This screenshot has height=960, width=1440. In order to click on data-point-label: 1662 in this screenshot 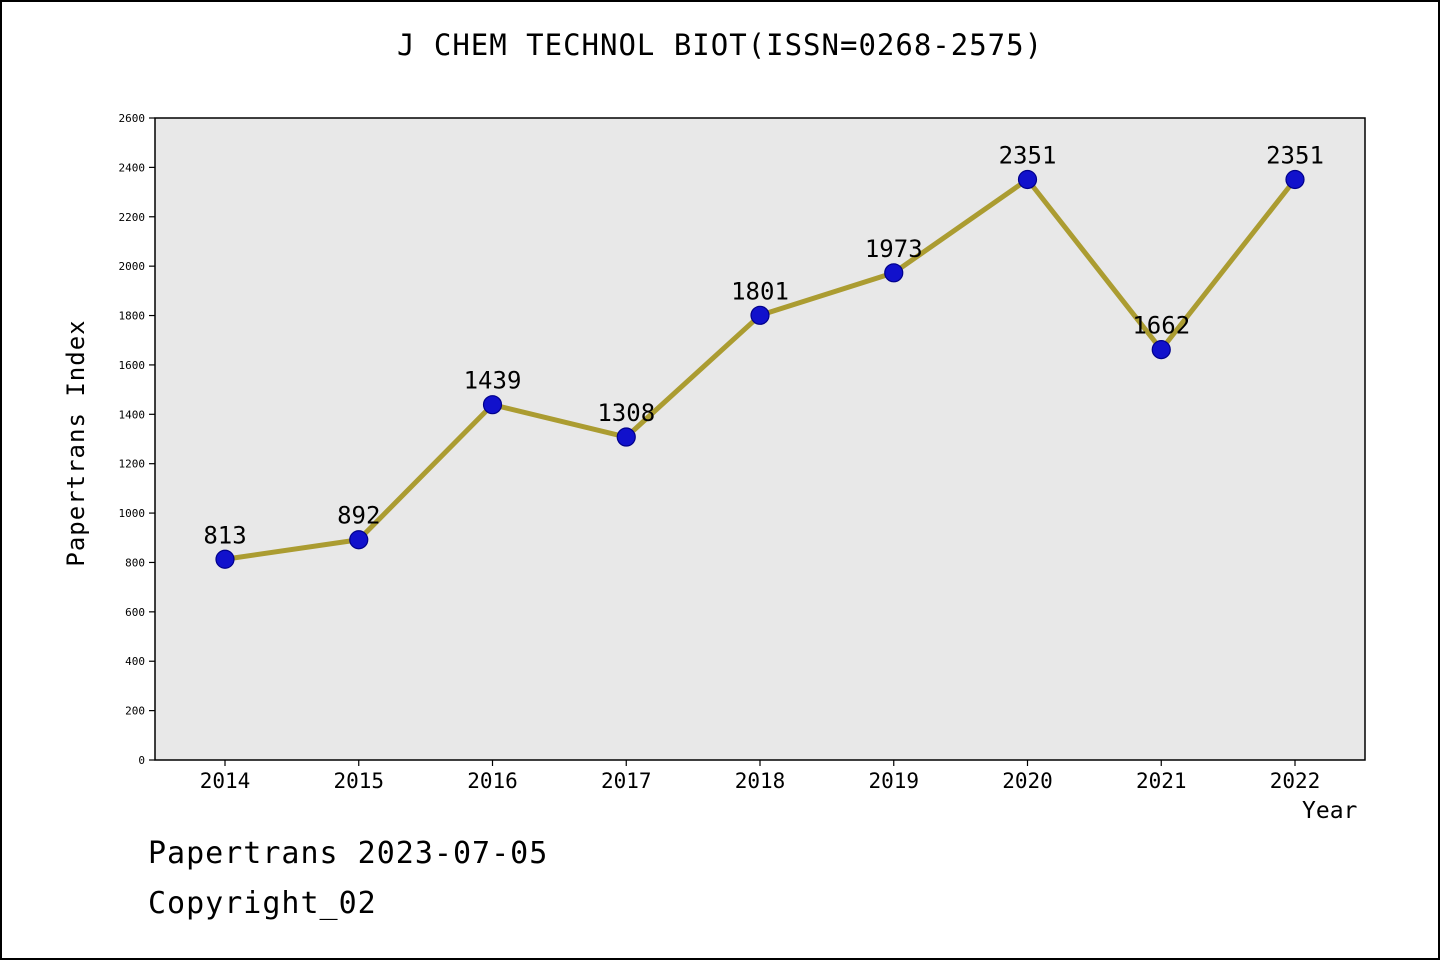, I will do `click(1161, 326)`.